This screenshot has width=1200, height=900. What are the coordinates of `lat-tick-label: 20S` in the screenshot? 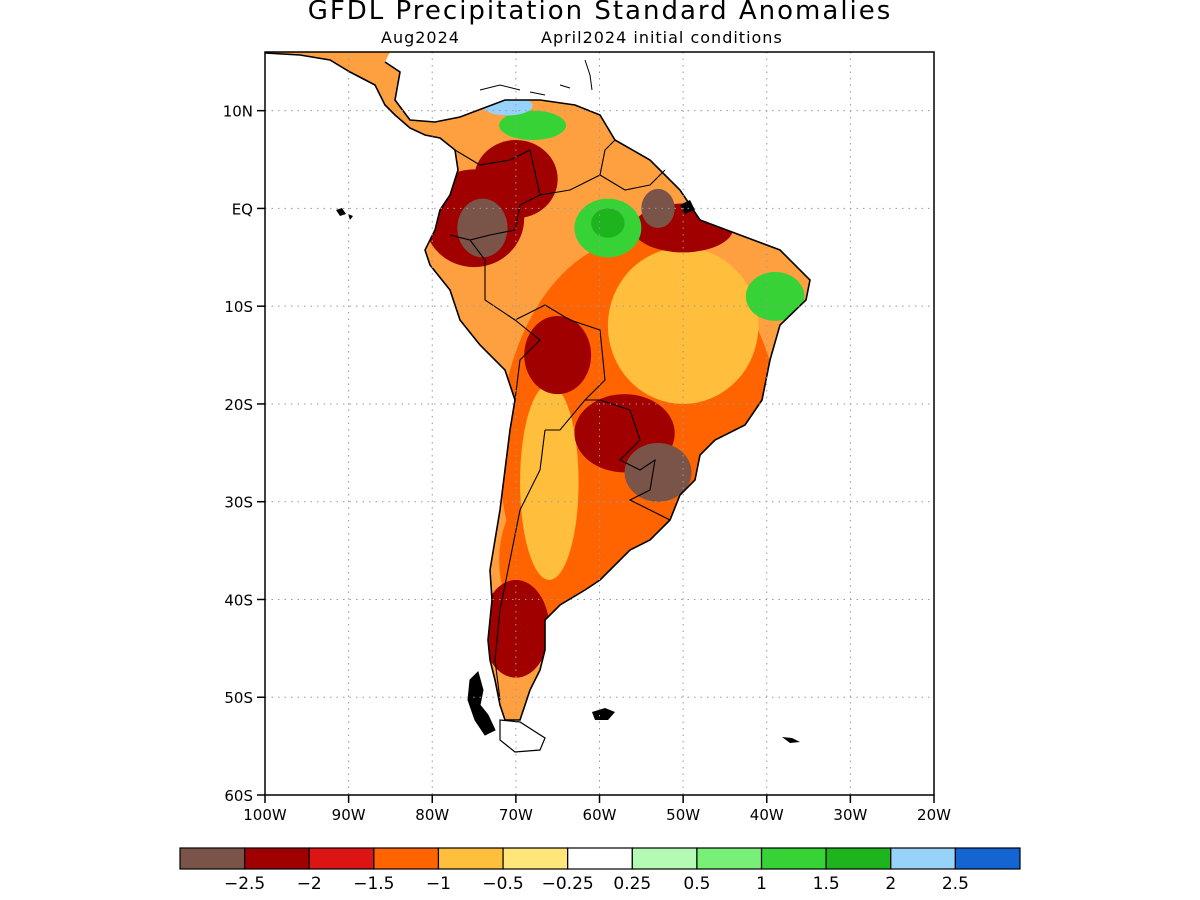 It's located at (238, 405).